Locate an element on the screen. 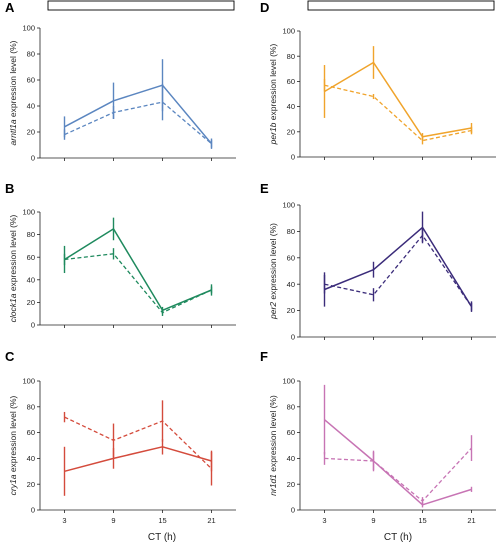 The width and height of the screenshot is (500, 550). chart-panel-e: E 0 20 40 60 80 100 per2 expression level (%) is located at coordinates (378, 261).